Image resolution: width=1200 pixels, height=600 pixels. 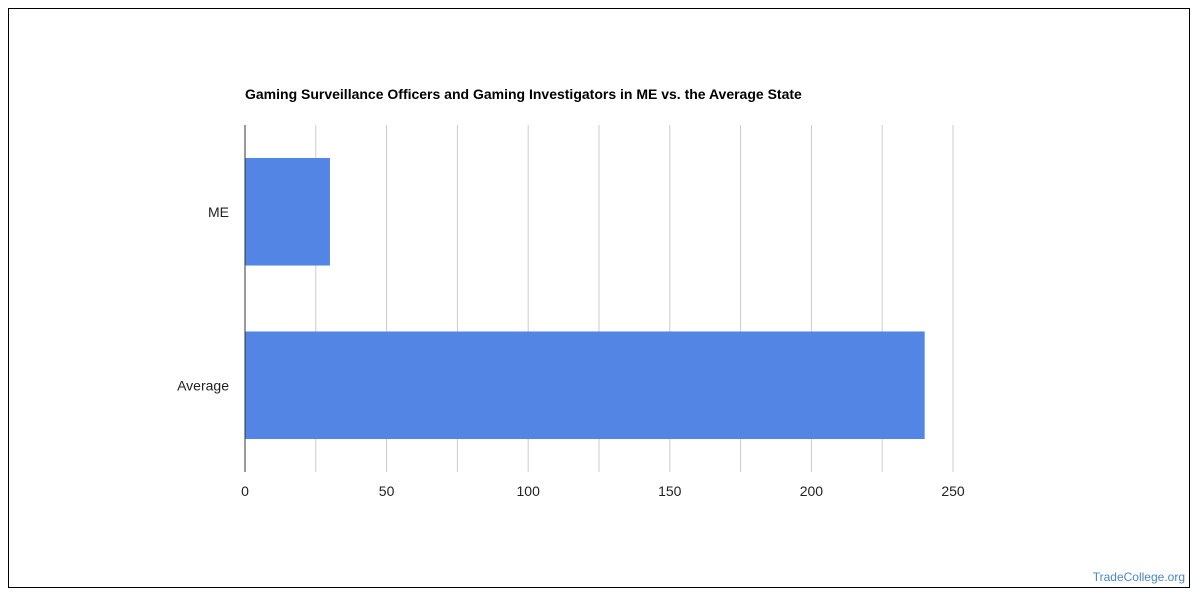 What do you see at coordinates (218, 212) in the screenshot?
I see `category-label-me: ME` at bounding box center [218, 212].